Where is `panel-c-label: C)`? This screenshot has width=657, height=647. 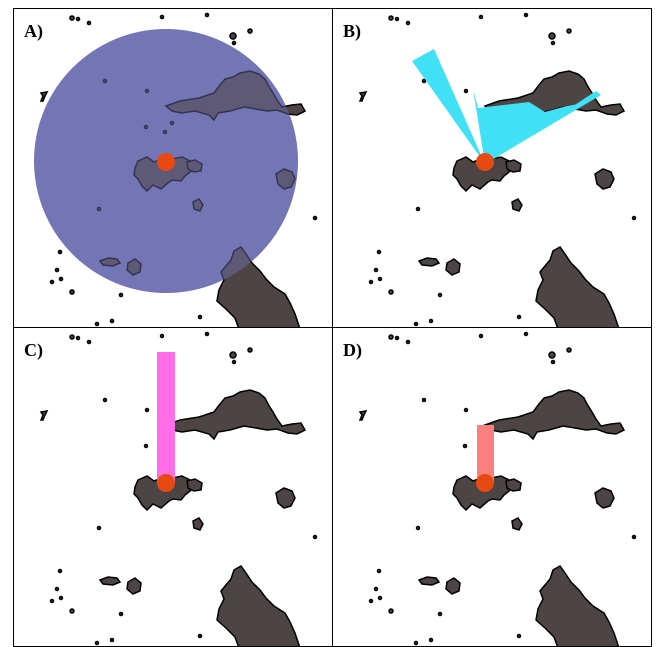
panel-c-label: C) is located at coordinates (33, 350).